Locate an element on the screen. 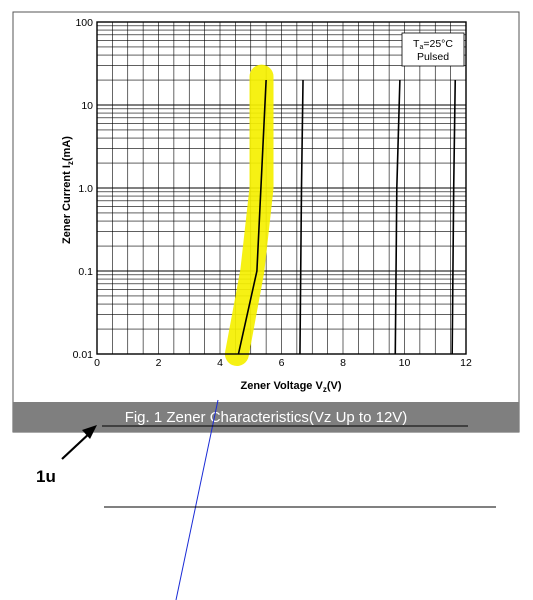 The height and width of the screenshot is (600, 533). highlight-marker is located at coordinates (249, 215).